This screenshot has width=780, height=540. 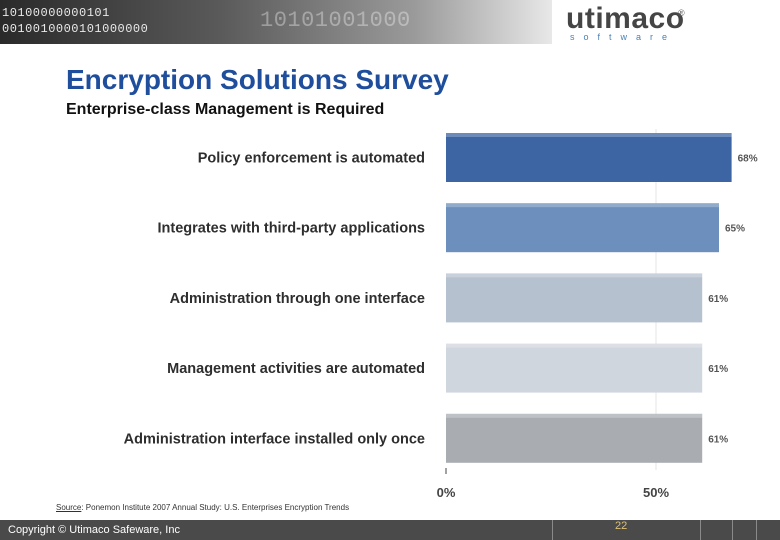 I want to click on category-label: Management activities are automated, so click(x=296, y=369).